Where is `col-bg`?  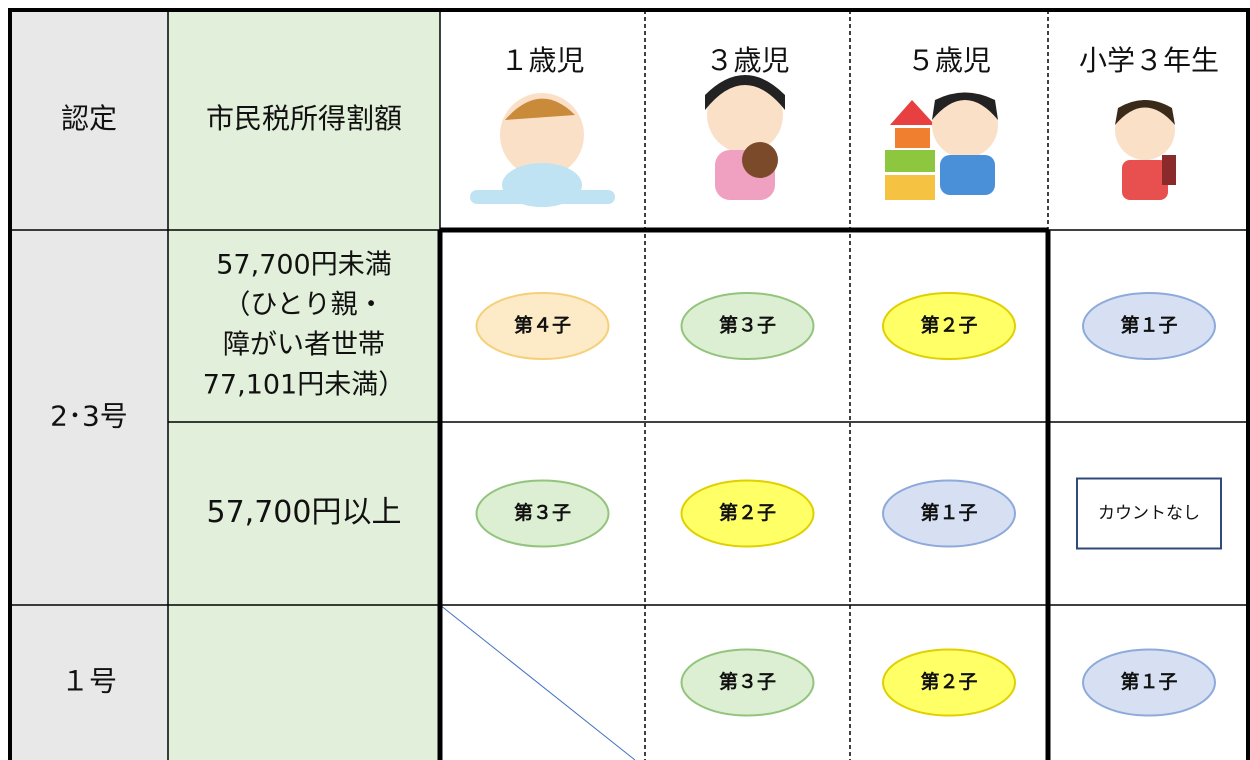
col-bg is located at coordinates (89, 385).